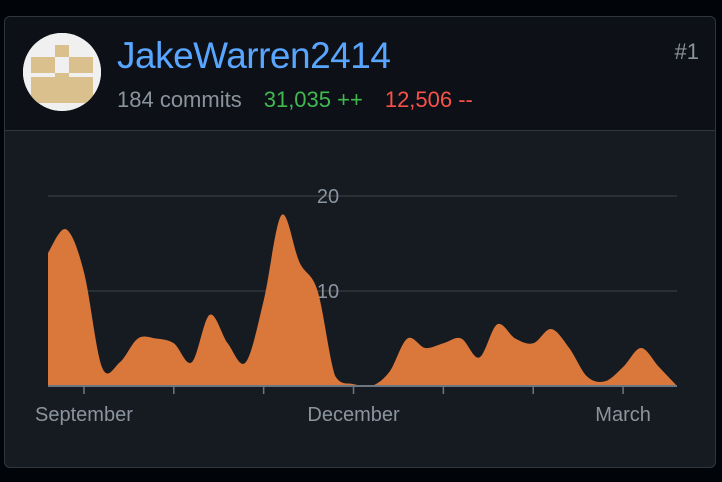  Describe the element at coordinates (428, 99) in the screenshot. I see `deletions-count: 12,506 --` at that location.